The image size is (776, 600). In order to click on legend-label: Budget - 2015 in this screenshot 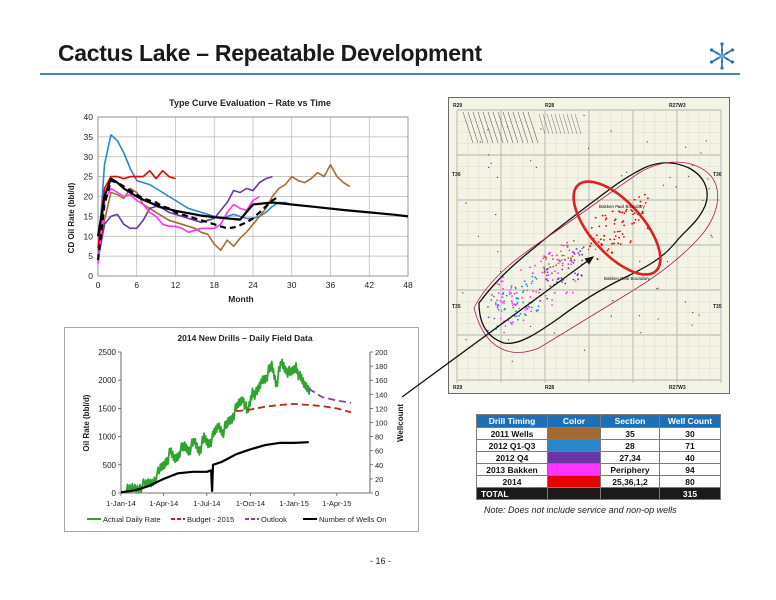, I will do `click(210, 519)`.